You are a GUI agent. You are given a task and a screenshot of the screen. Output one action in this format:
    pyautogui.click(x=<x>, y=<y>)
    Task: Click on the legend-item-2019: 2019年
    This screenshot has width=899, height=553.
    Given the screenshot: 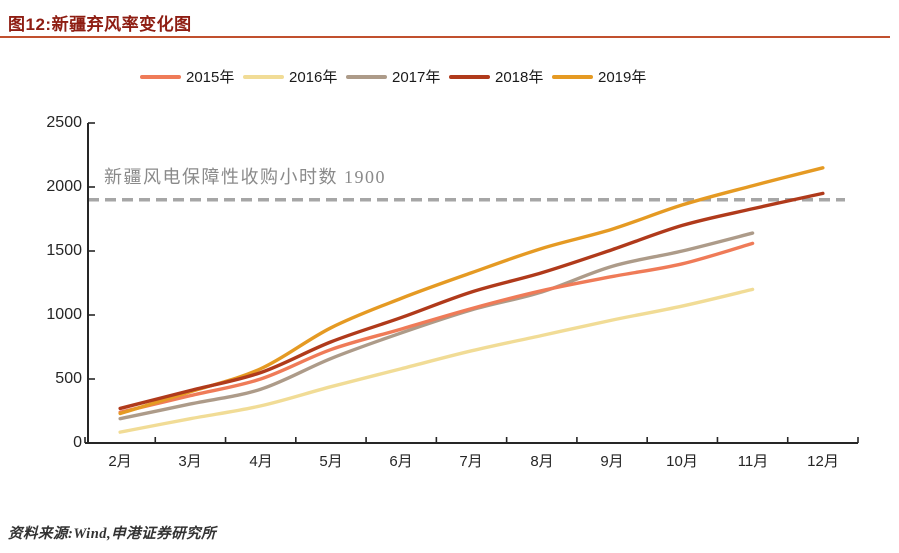 What is the action you would take?
    pyautogui.click(x=603, y=76)
    